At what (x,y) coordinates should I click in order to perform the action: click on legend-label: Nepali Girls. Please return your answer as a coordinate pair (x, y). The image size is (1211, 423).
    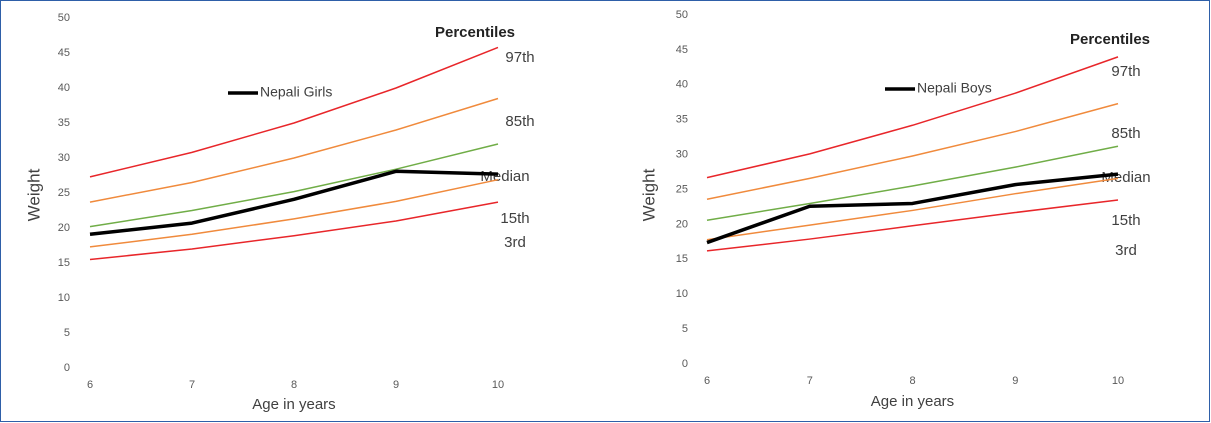
    Looking at the image, I should click on (296, 92).